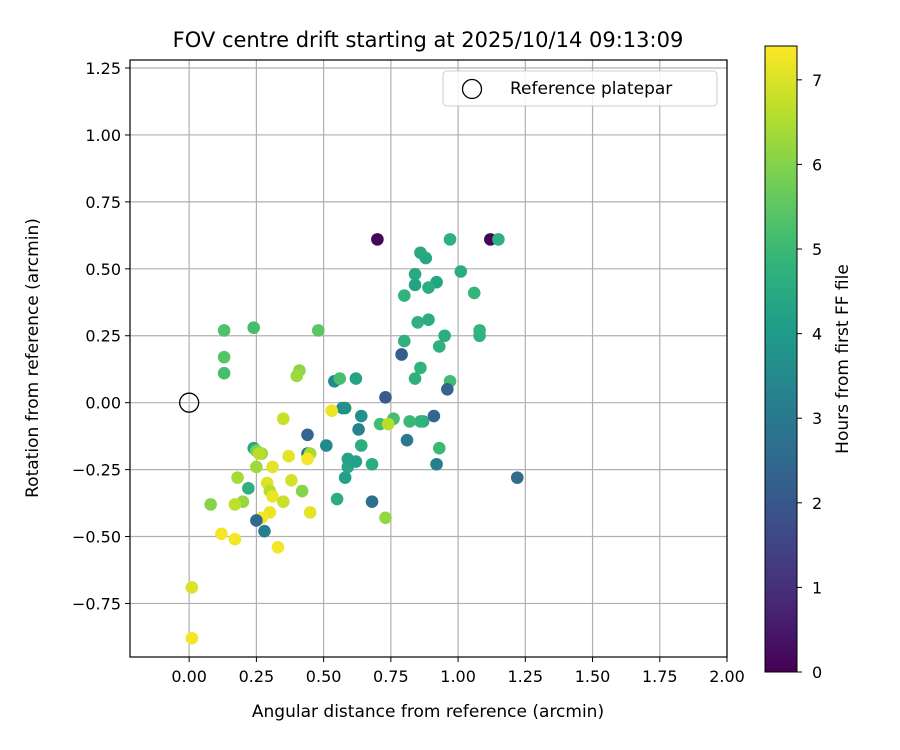 The width and height of the screenshot is (900, 750). I want to click on colorbar-ticks: 0 1 2 3 4 5 6 7, so click(809, 376).